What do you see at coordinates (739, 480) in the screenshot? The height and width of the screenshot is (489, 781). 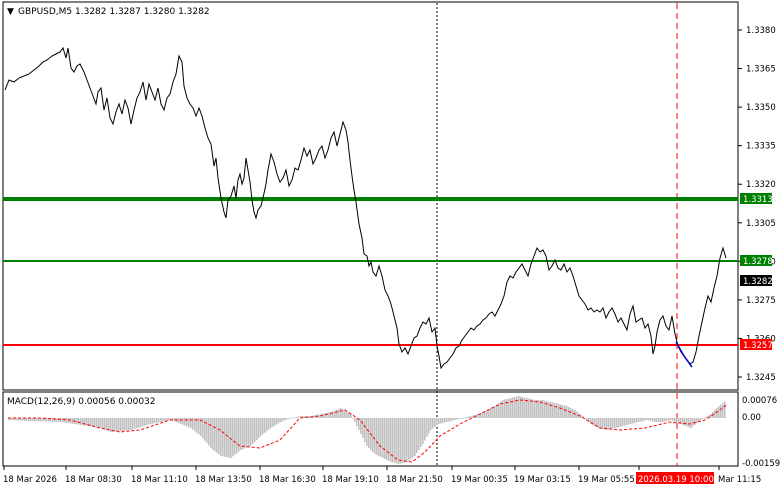 I see `time-label: Mar 11:15` at bounding box center [739, 480].